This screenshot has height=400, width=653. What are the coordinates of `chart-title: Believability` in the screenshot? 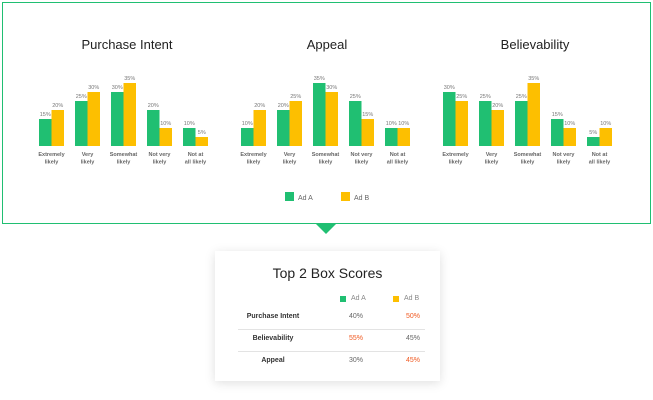 It's located at (535, 44).